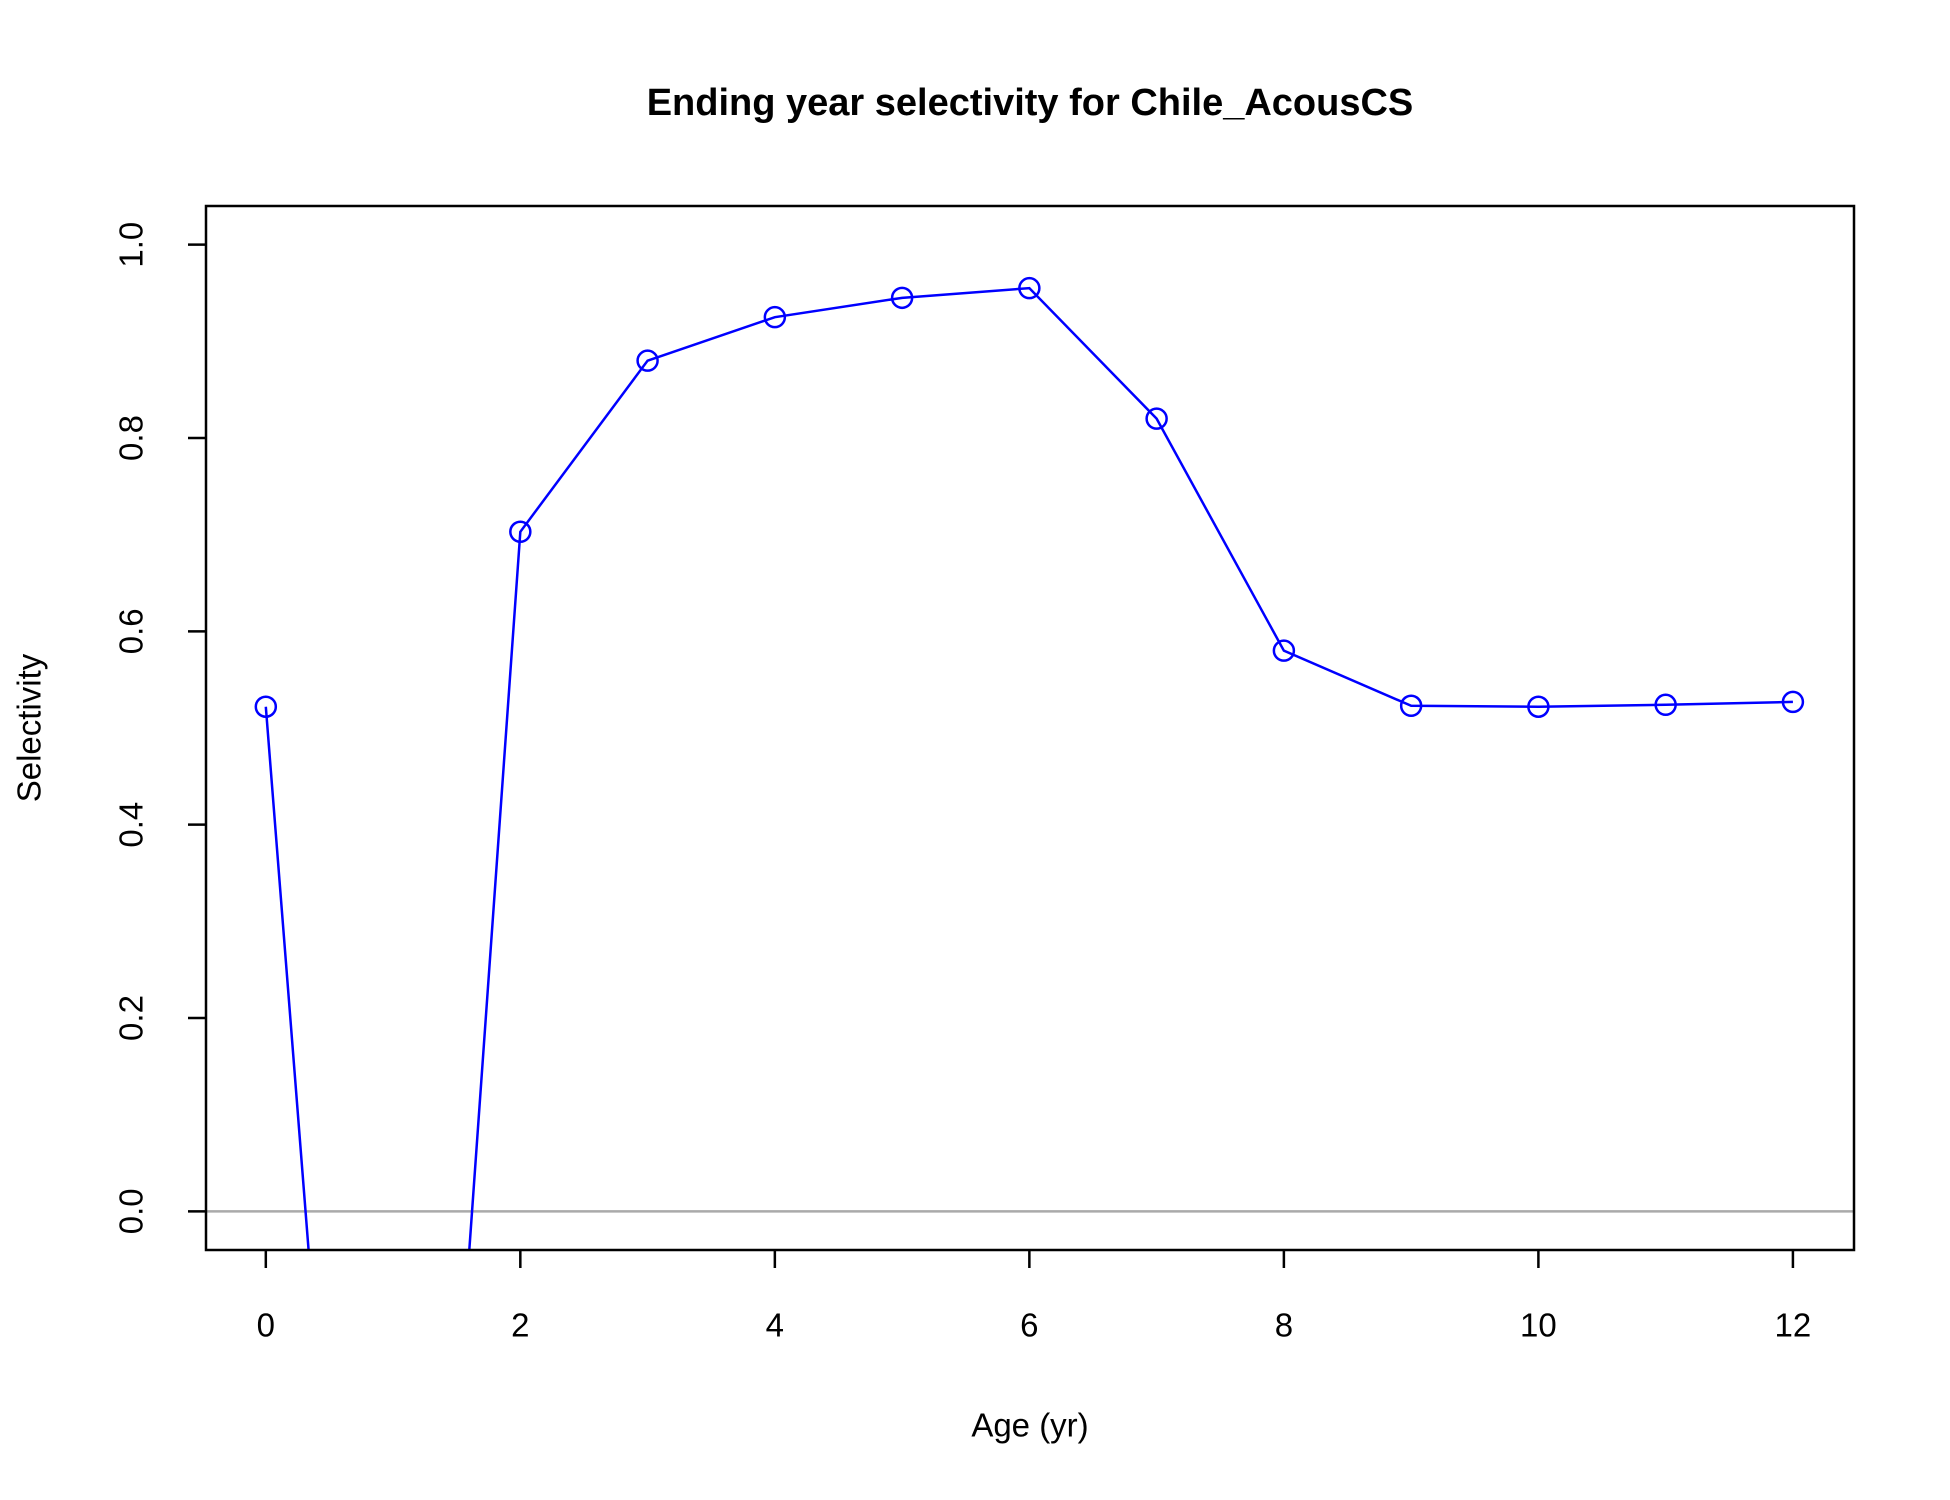  Describe the element at coordinates (131, 1018) in the screenshot. I see `y-tick-label: 0.2` at that location.